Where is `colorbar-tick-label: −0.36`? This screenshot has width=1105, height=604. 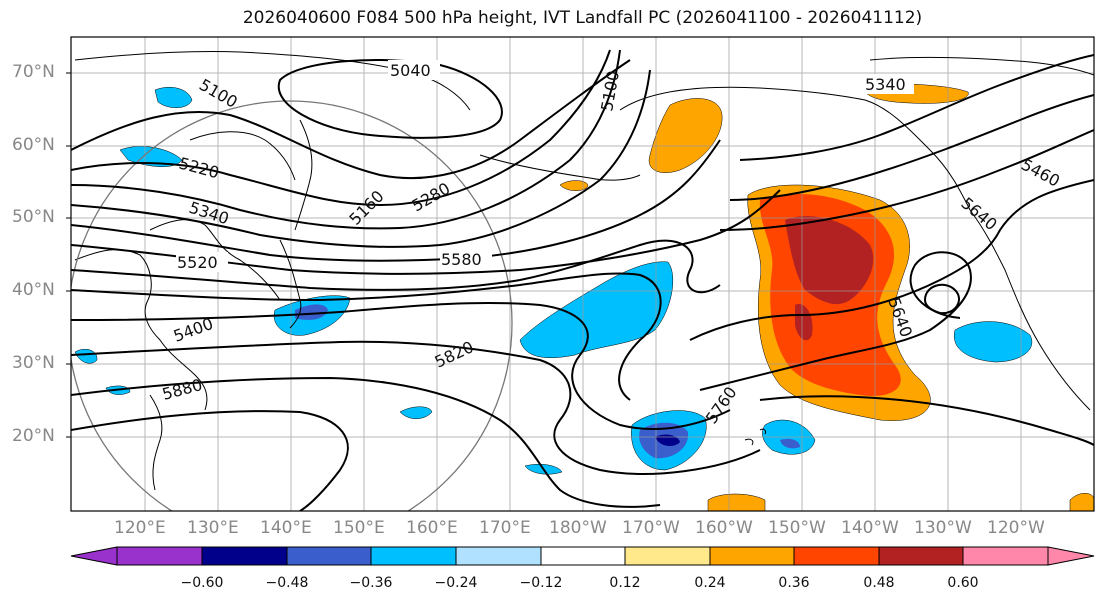
colorbar-tick-label: −0.36 is located at coordinates (371, 583).